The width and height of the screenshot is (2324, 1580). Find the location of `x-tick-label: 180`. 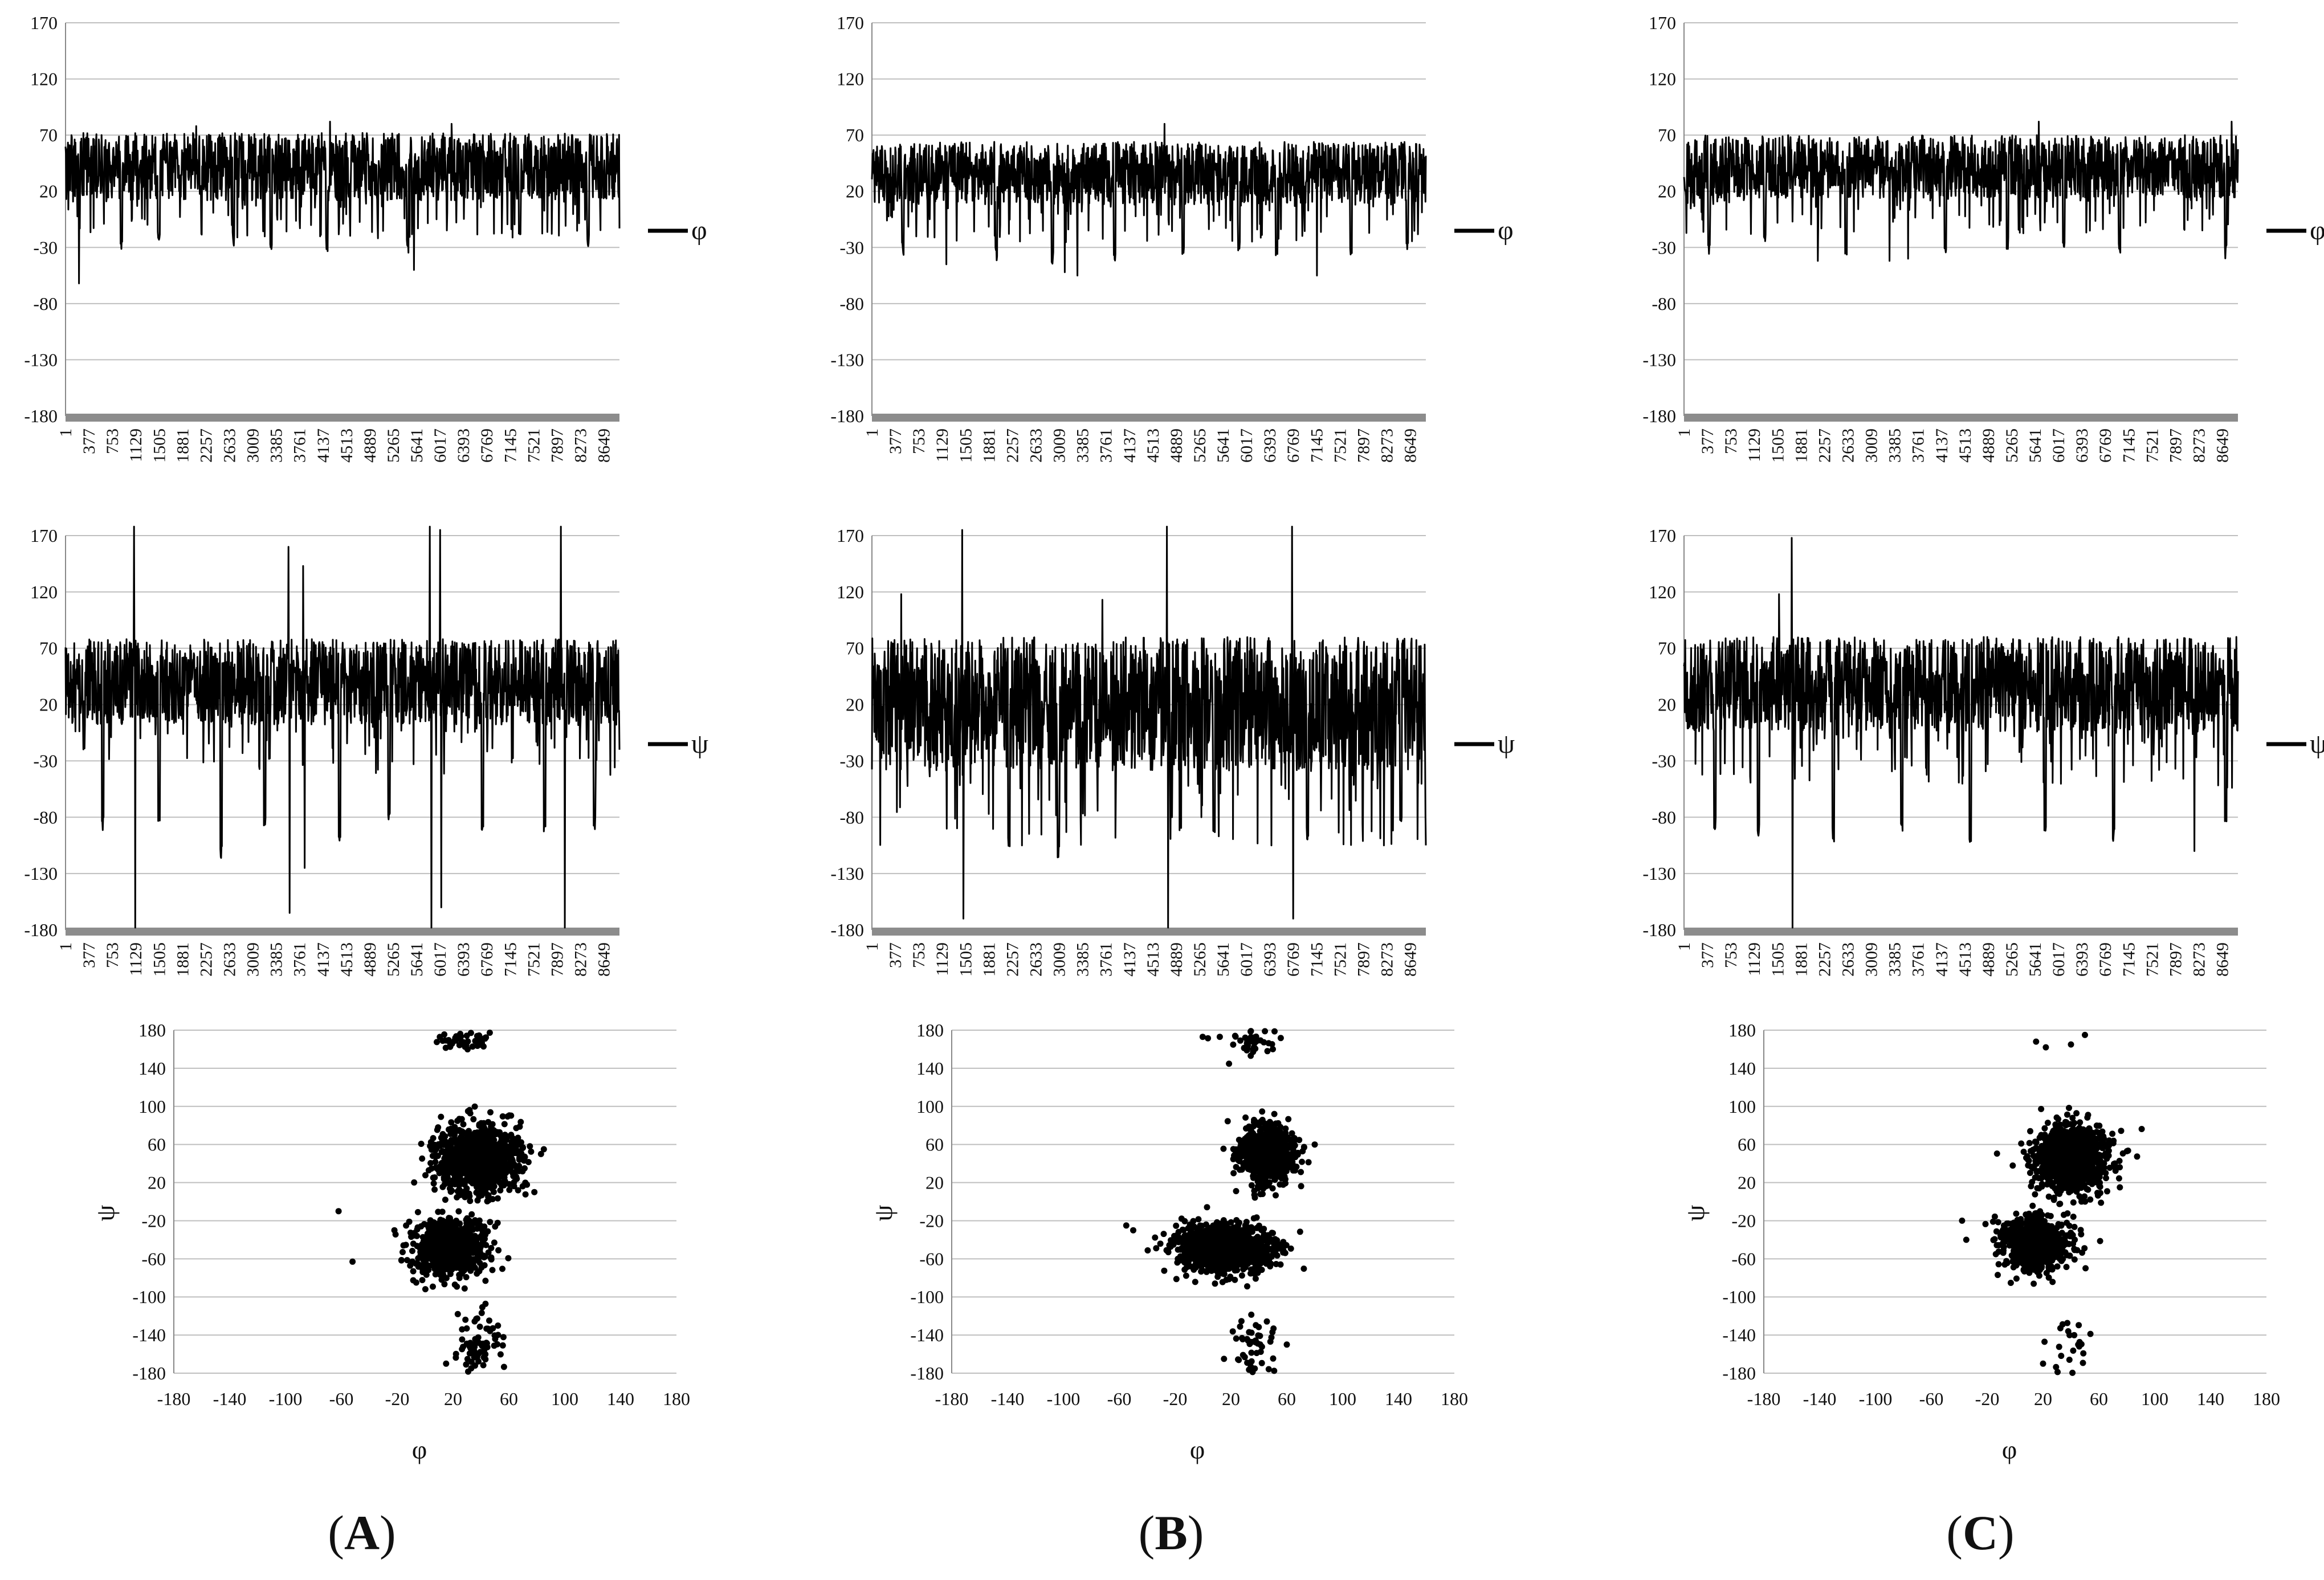

x-tick-label: 180 is located at coordinates (2266, 1399).